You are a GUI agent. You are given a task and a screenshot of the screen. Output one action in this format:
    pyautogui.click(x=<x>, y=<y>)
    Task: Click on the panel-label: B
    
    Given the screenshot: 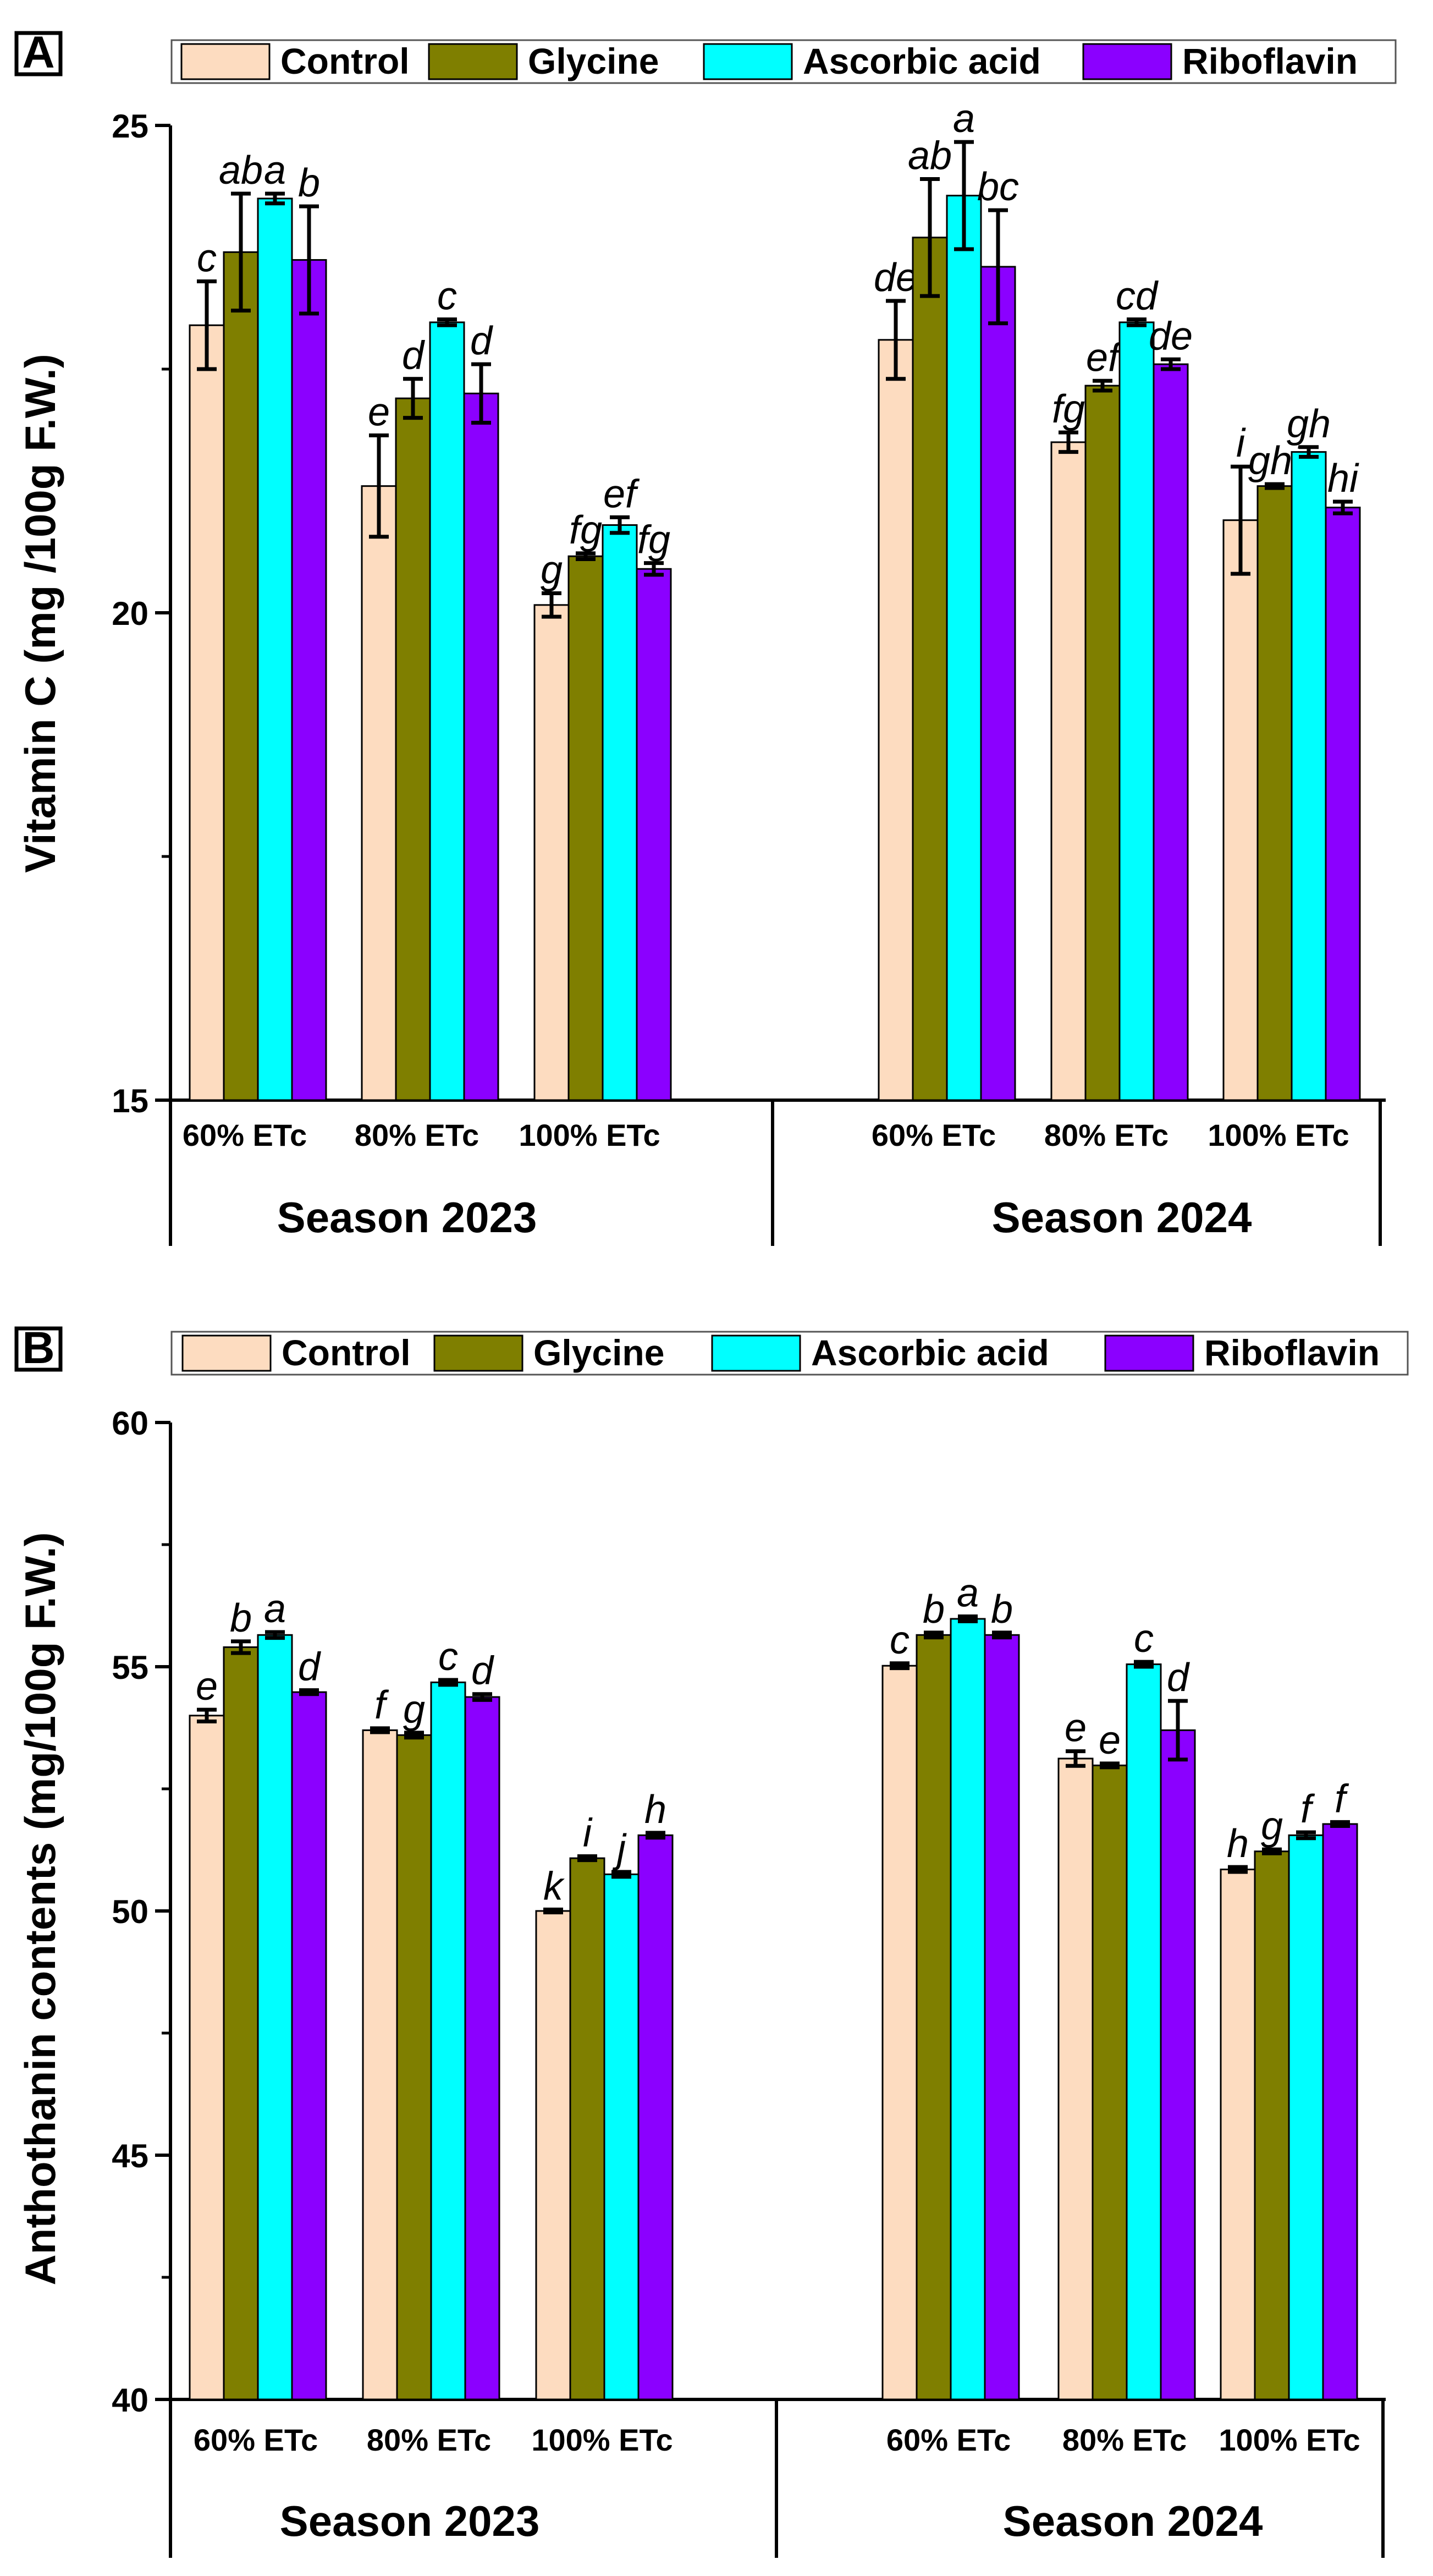 What is the action you would take?
    pyautogui.click(x=38, y=1348)
    